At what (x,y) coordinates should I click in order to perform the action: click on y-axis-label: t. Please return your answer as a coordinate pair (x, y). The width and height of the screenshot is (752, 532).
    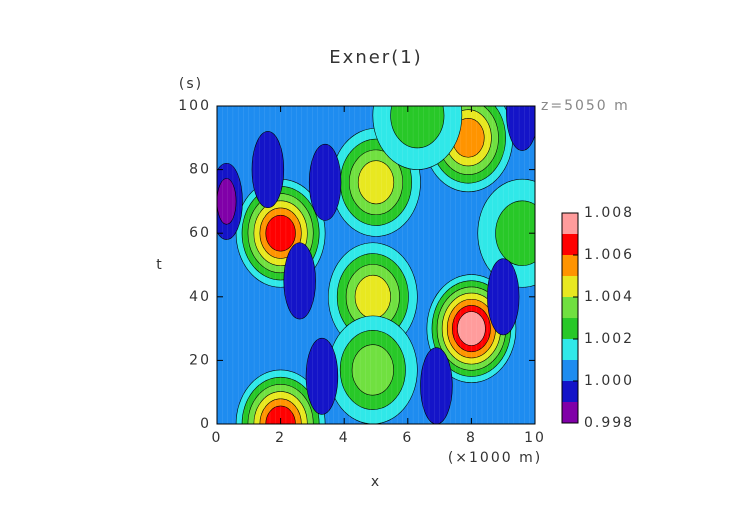
    Looking at the image, I should click on (160, 265).